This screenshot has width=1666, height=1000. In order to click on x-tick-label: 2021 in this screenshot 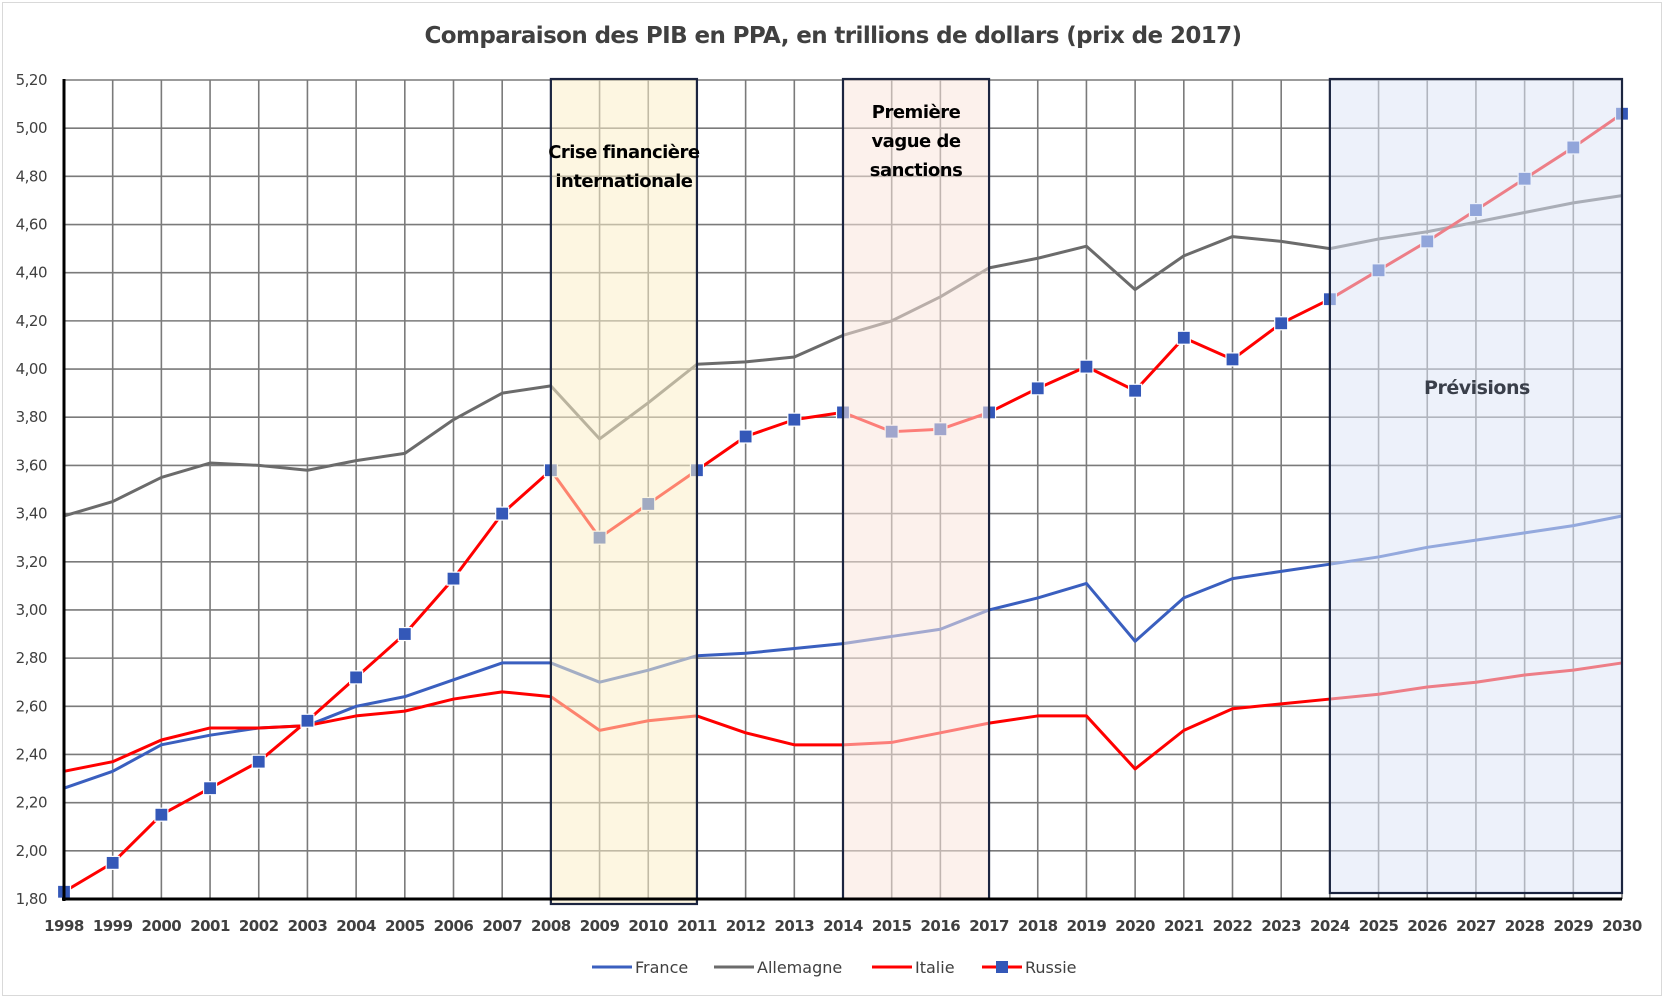, I will do `click(1184, 926)`.